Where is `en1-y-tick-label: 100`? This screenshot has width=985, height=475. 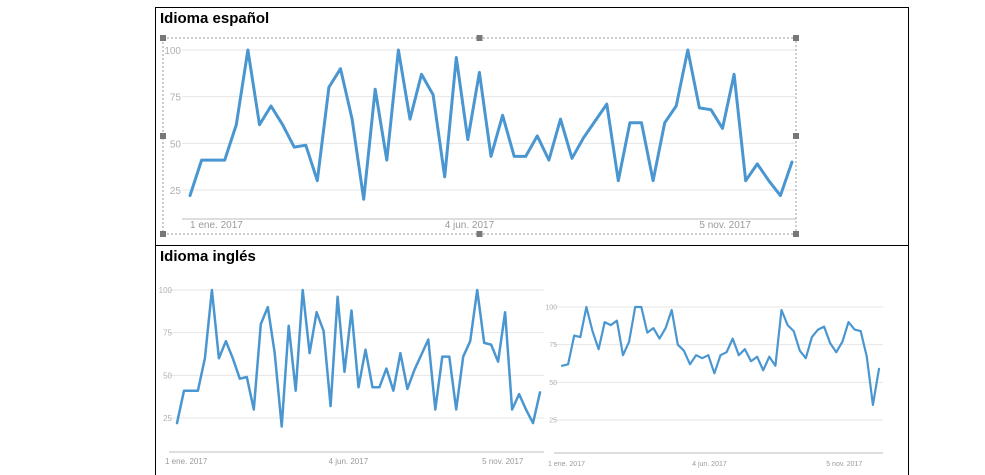 en1-y-tick-label: 100 is located at coordinates (166, 290).